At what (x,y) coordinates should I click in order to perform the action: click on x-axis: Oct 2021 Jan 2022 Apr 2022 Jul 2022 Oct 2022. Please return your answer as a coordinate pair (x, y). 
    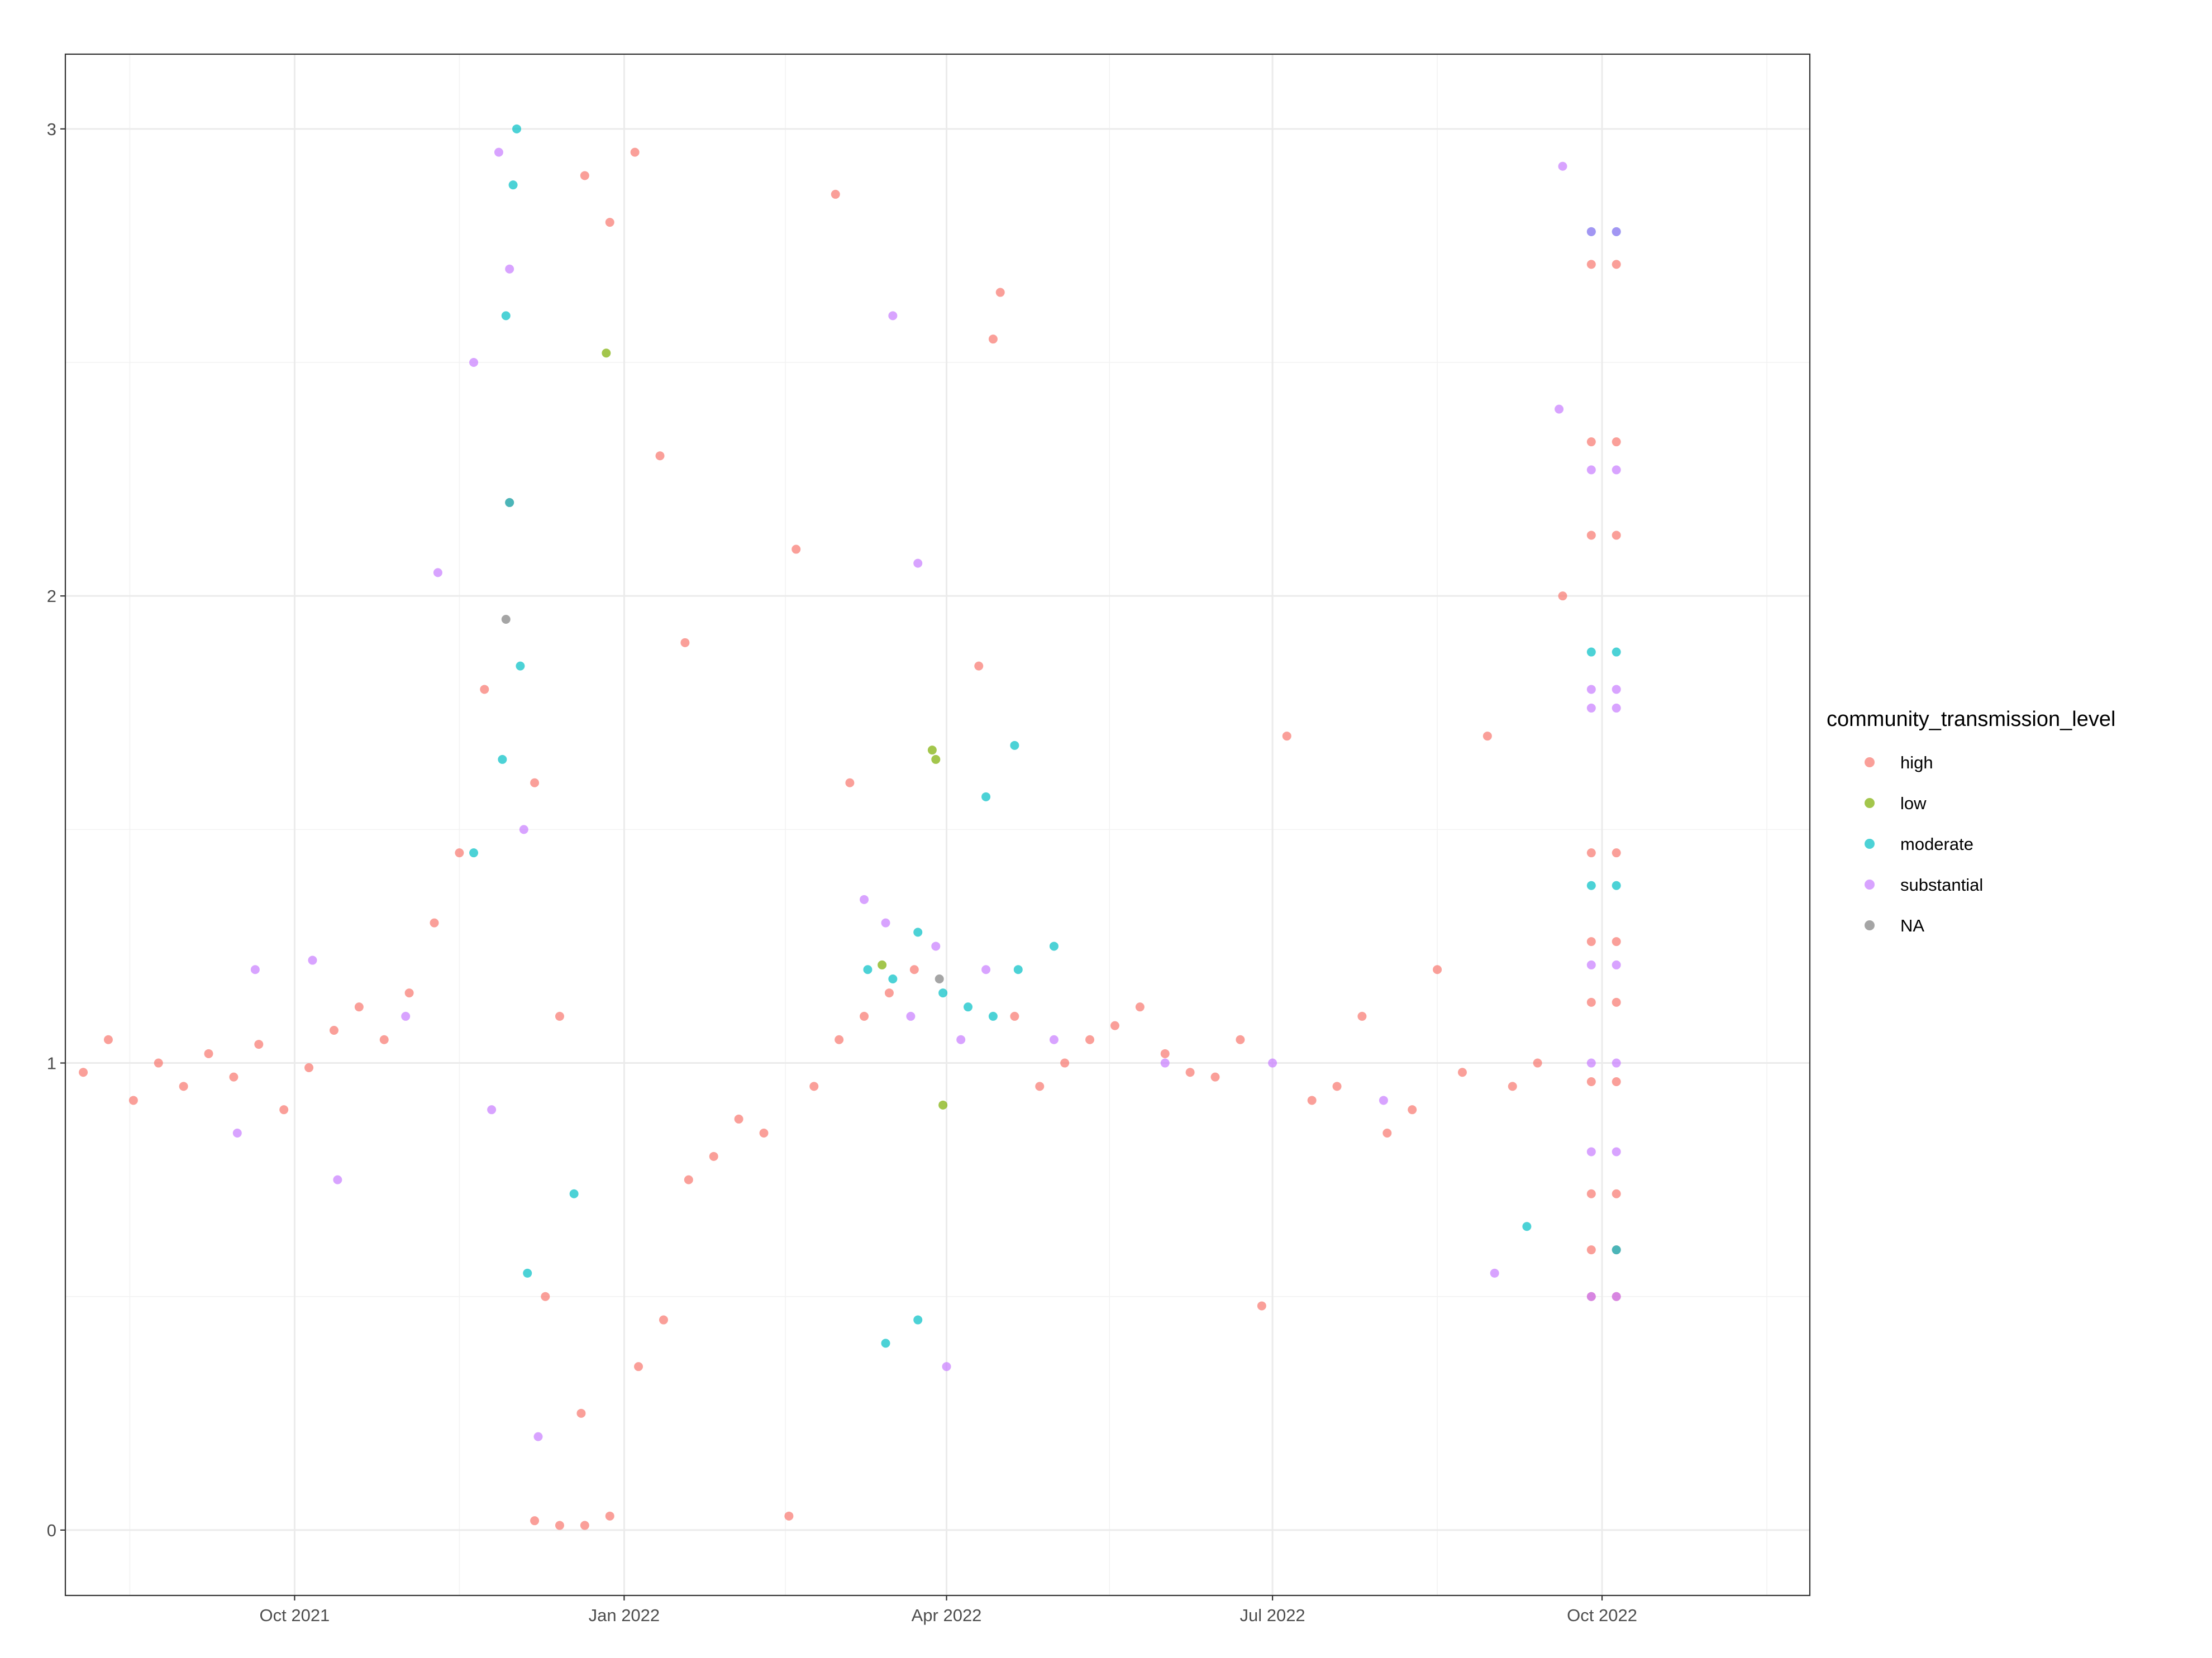
    Looking at the image, I should click on (949, 1610).